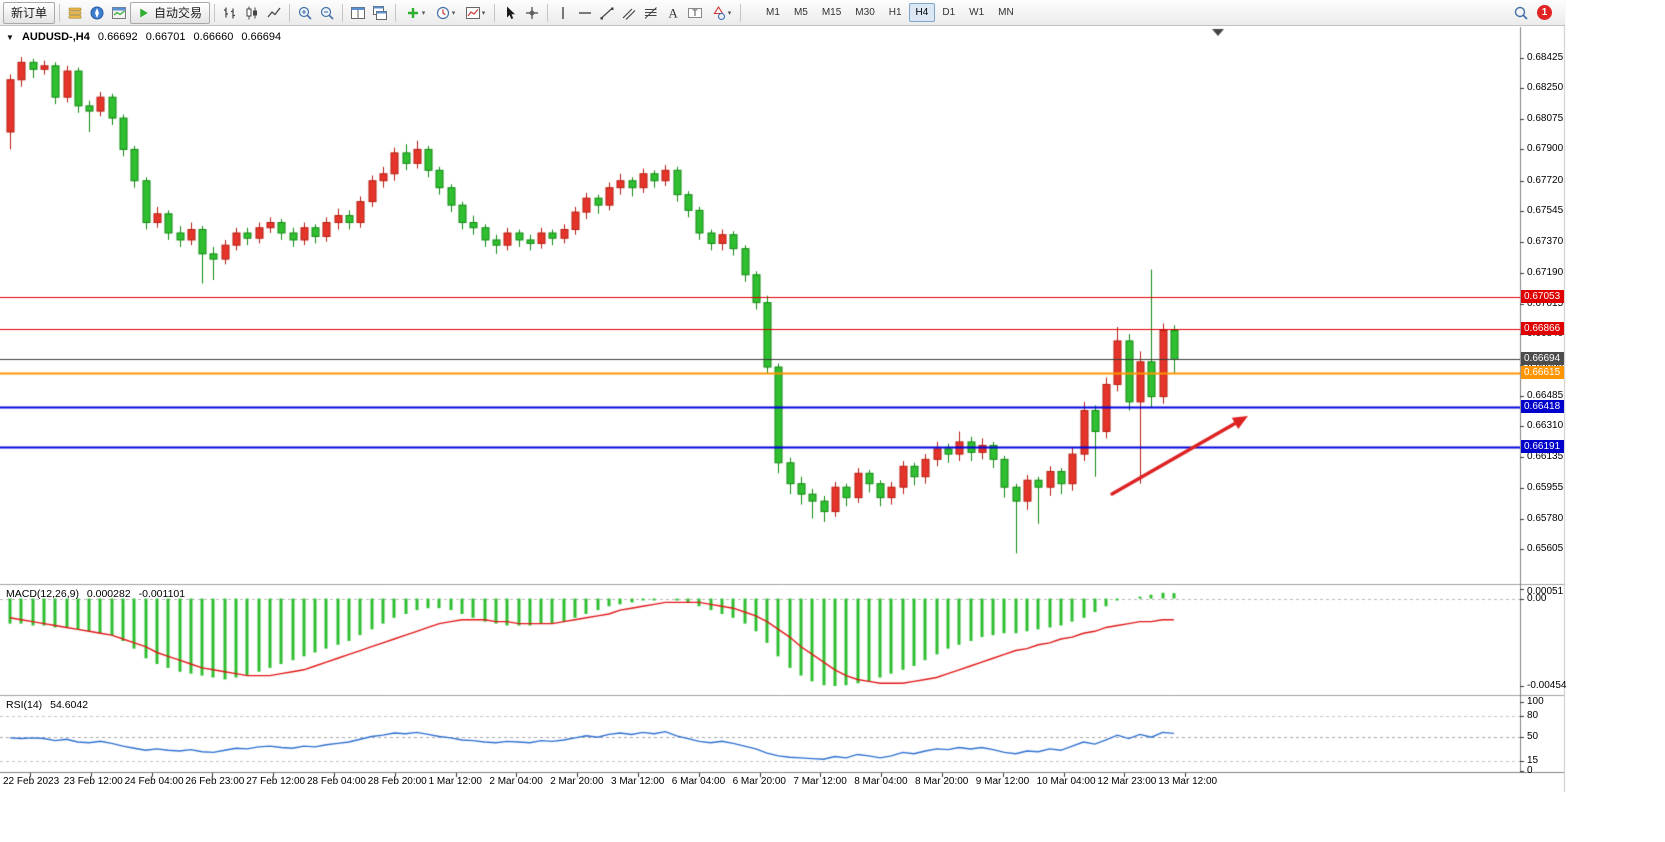  What do you see at coordinates (412, 12) in the screenshot?
I see `indicators-add-icon` at bounding box center [412, 12].